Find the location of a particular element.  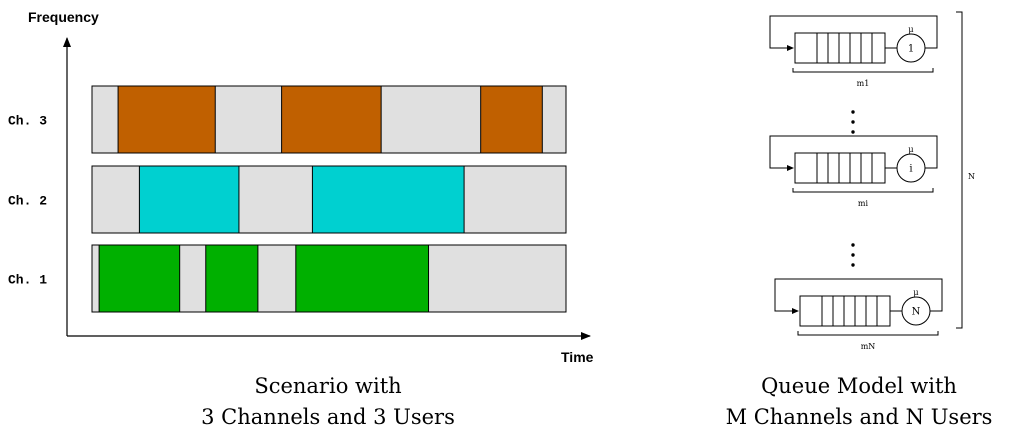

queue-caption-line-1: Queue Model with is located at coordinates (859, 386).